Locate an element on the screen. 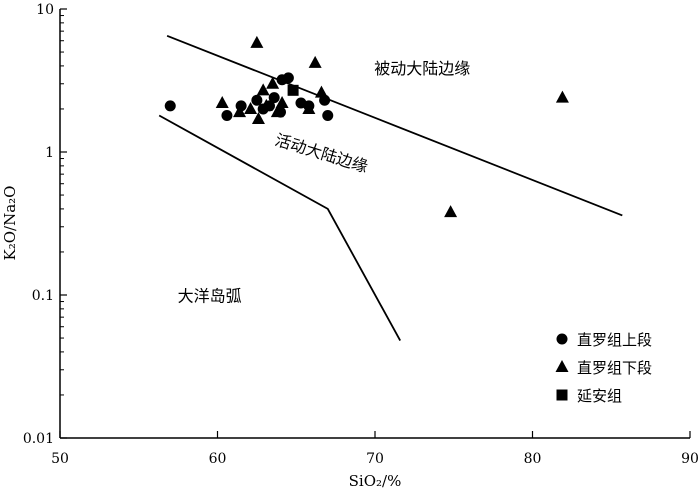 This screenshot has width=700, height=491. x-tick-label: 60 is located at coordinates (218, 459).